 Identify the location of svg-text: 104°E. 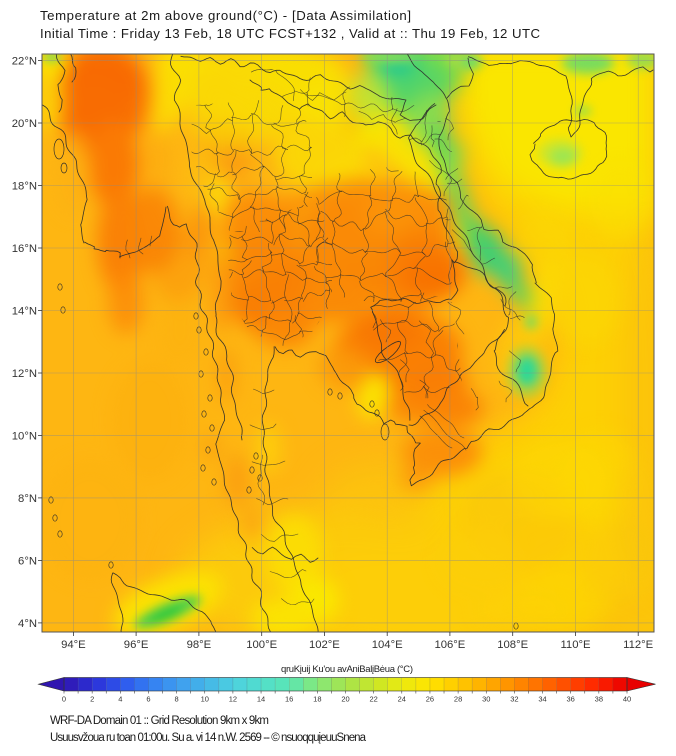
(387, 645).